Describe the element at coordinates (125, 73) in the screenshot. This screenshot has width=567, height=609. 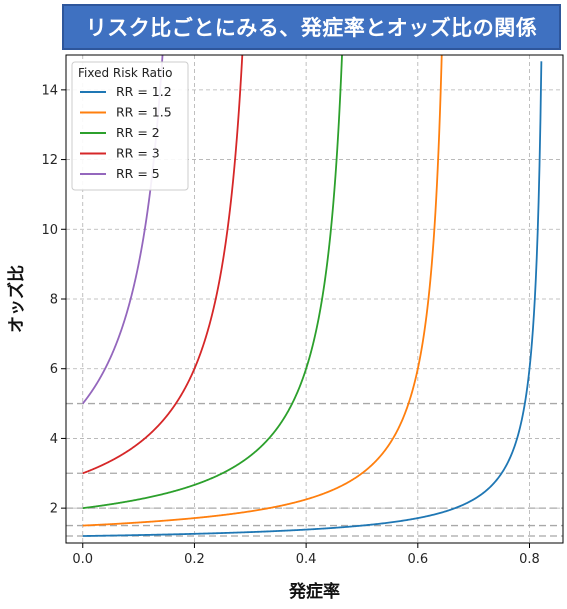
I see `legend-title: Fixed Risk Ratio` at that location.